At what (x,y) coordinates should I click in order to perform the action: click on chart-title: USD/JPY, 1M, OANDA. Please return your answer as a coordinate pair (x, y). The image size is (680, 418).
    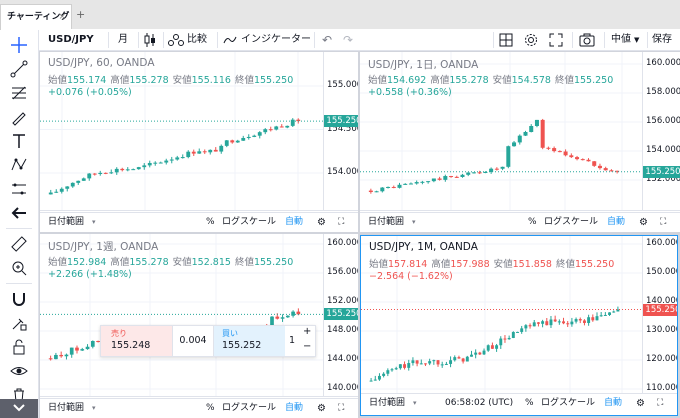
    Looking at the image, I should click on (423, 247).